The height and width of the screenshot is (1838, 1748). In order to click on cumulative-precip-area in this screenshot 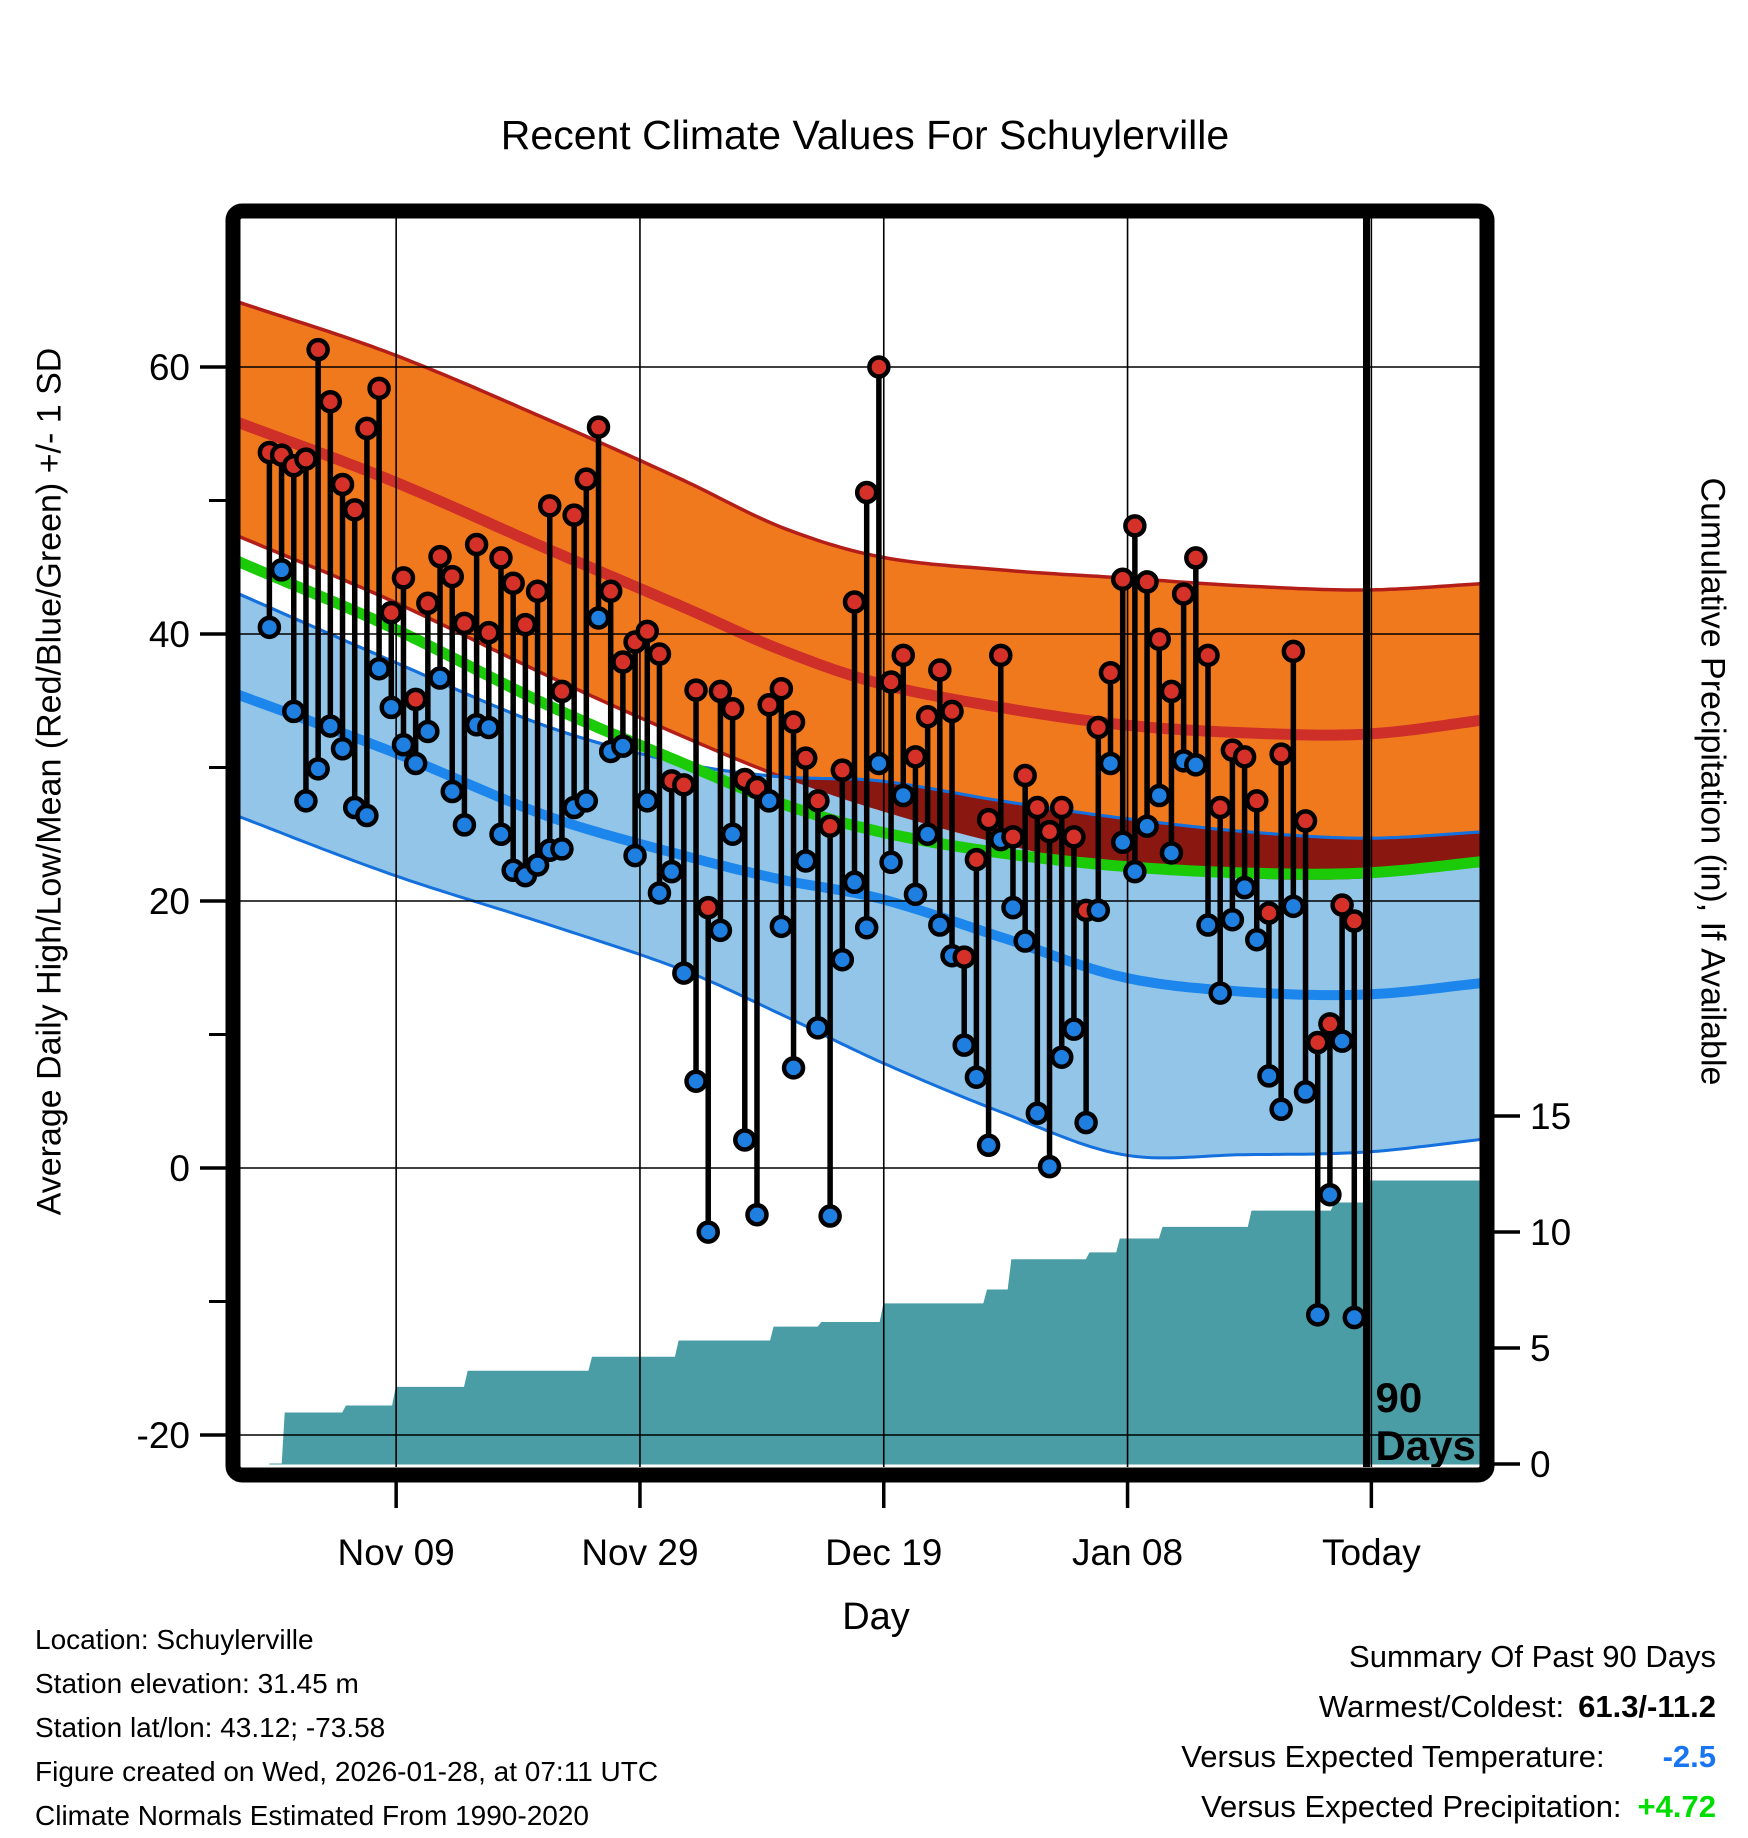, I will do `click(874, 1322)`.